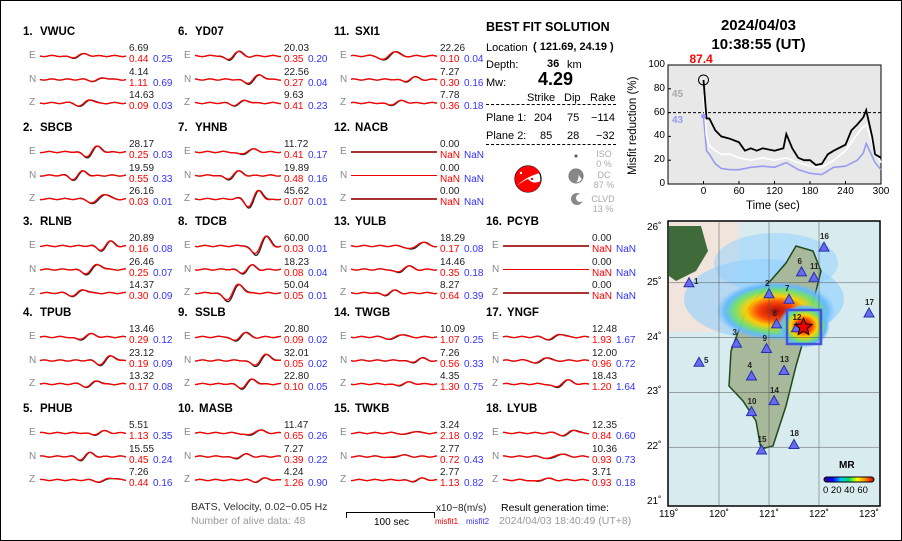 The image size is (902, 541). Describe the element at coordinates (603, 98) in the screenshot. I see `col-rake: Rake` at that location.